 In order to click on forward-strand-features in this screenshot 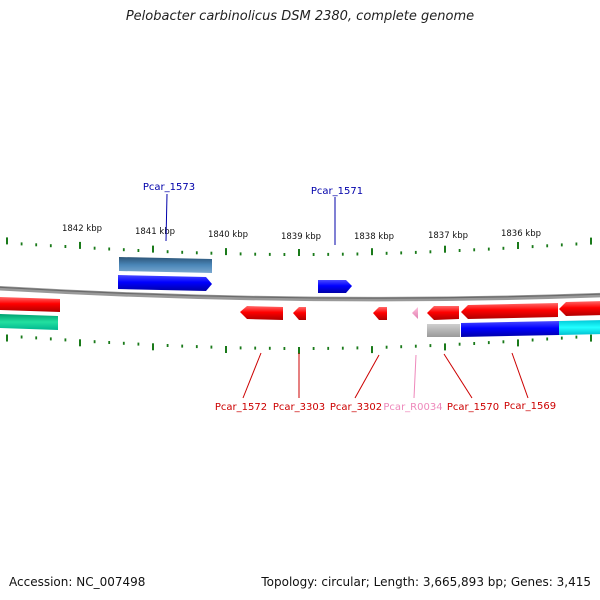, I will do `click(176, 293)`.